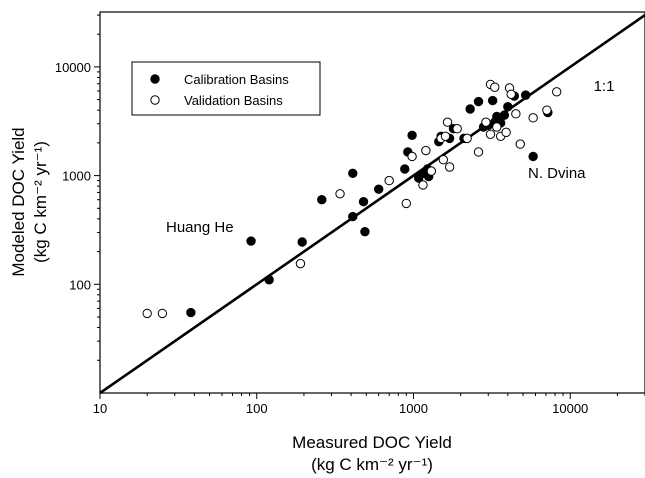 The image size is (645, 478). I want to click on legend: Calibration Basins Validation Basins, so click(226, 88).